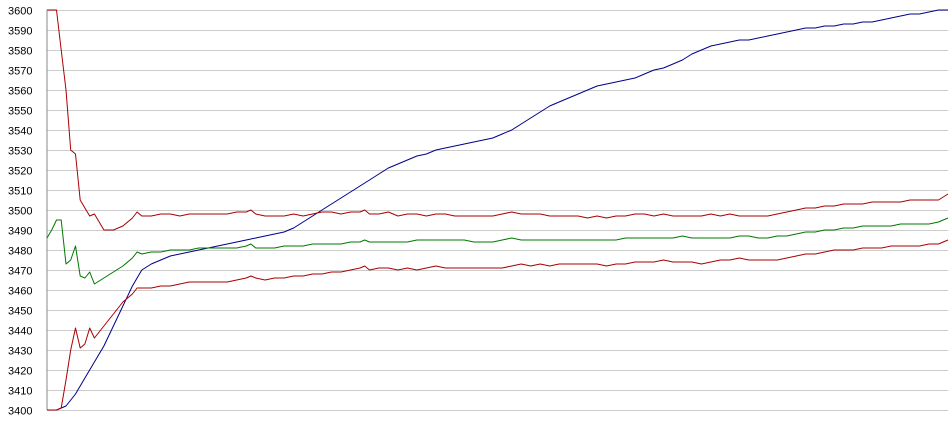 Image resolution: width=950 pixels, height=440 pixels. Describe the element at coordinates (20, 152) in the screenshot. I see `y-tick-label-3530: 3530` at that location.